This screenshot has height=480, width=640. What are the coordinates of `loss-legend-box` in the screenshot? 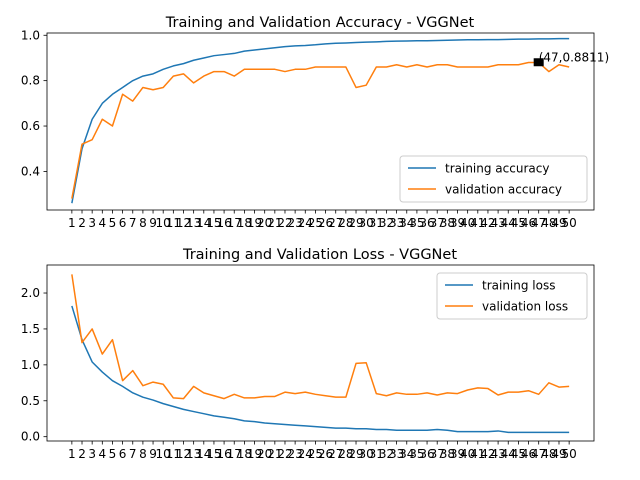 It's located at (512, 296).